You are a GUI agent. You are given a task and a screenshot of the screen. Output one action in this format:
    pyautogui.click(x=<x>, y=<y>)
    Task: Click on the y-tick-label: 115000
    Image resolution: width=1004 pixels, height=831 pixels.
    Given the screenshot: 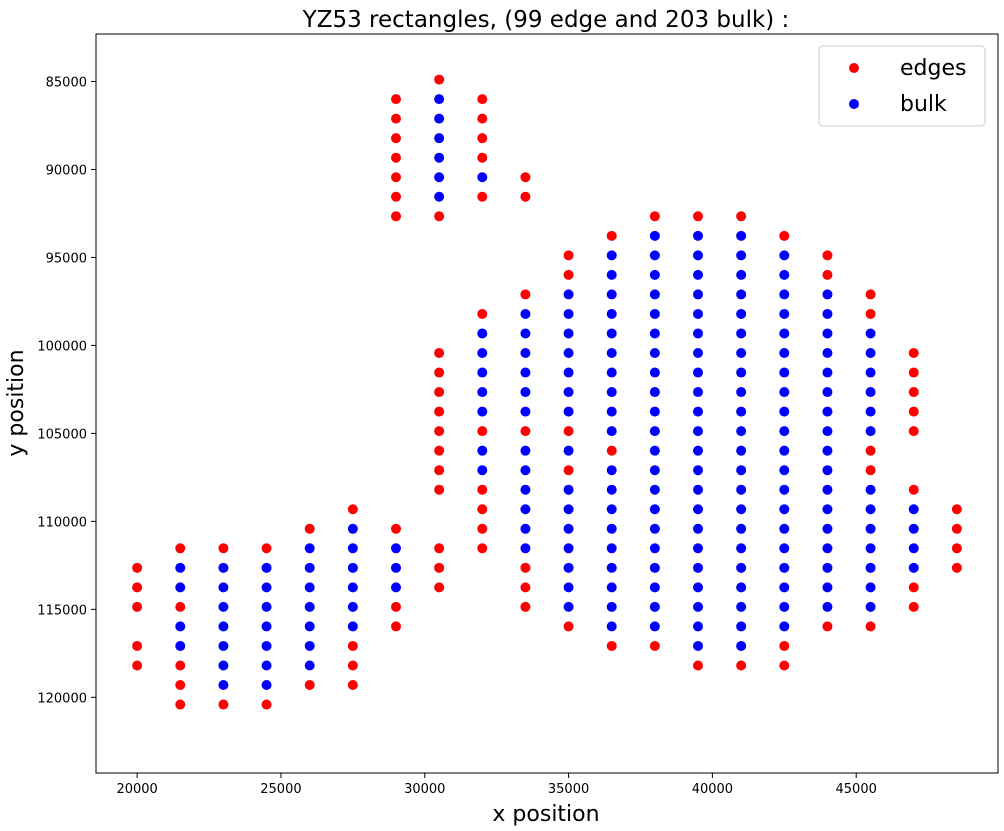 What is the action you would take?
    pyautogui.click(x=62, y=610)
    